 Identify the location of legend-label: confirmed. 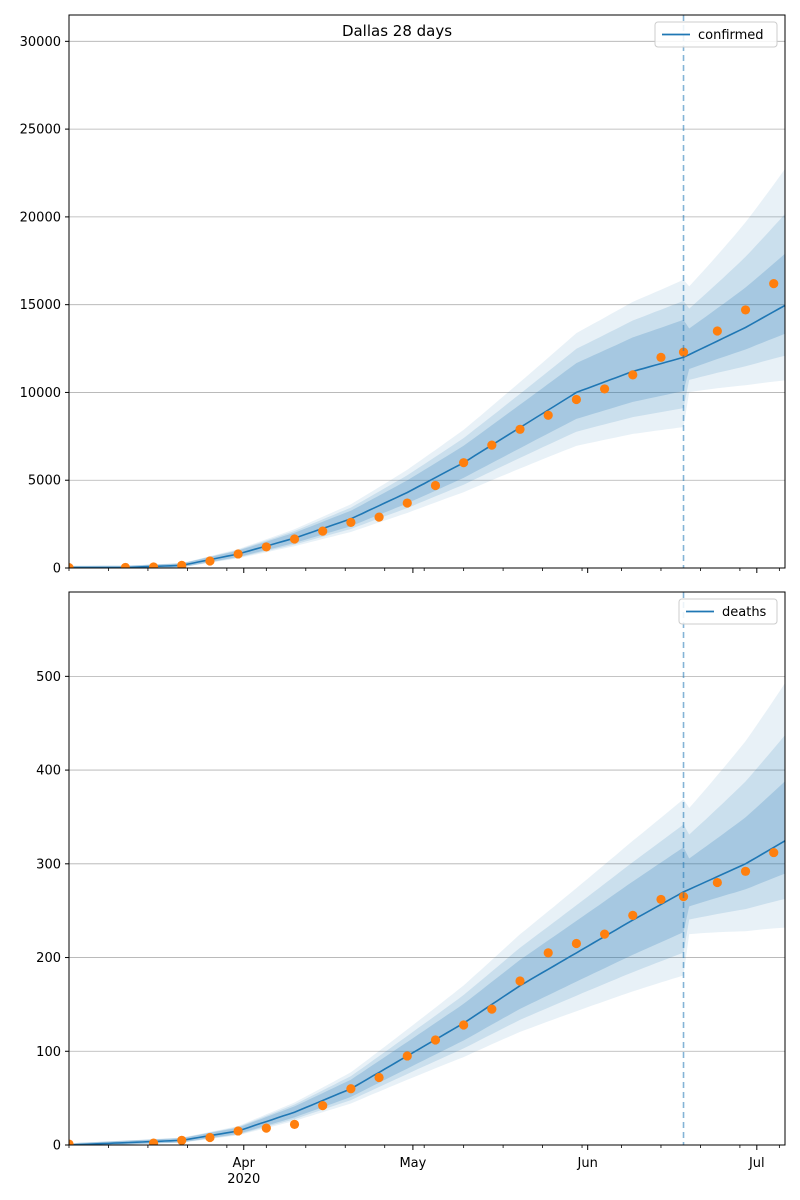
(731, 35).